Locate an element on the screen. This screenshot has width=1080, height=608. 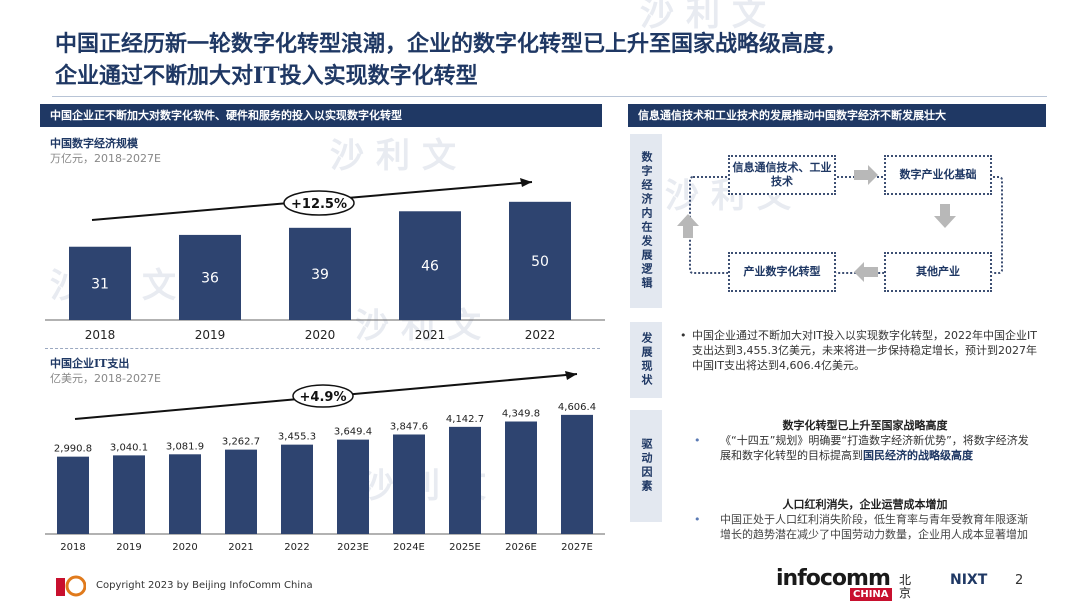
flow-box-ict: 信息通信技术、工业技术 is located at coordinates (782, 175).